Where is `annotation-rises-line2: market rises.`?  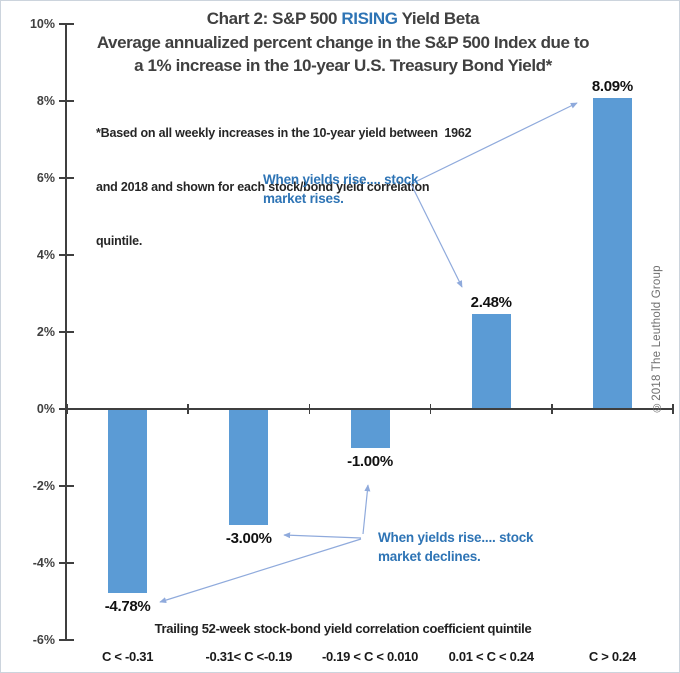
annotation-rises-line2: market rises. is located at coordinates (303, 198).